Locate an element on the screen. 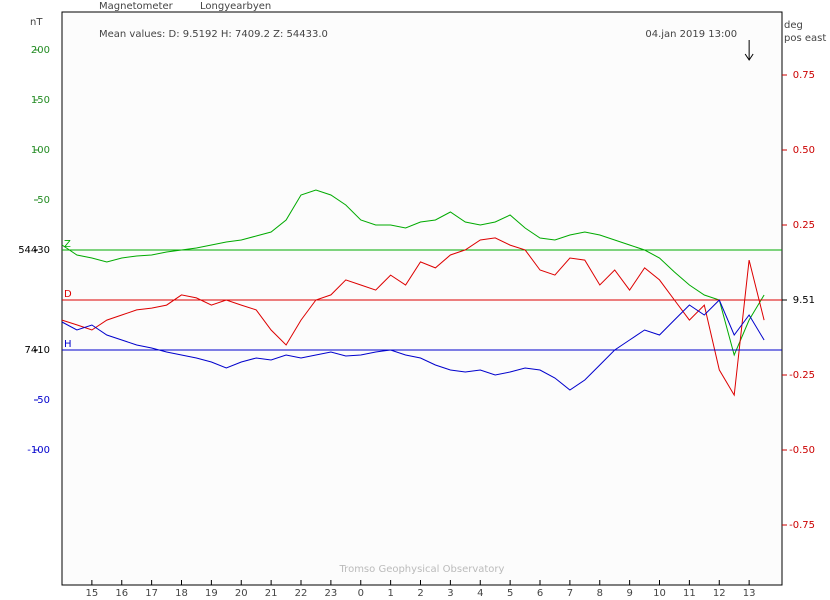 The height and width of the screenshot is (600, 830). x-tick-label: 5 is located at coordinates (510, 593).